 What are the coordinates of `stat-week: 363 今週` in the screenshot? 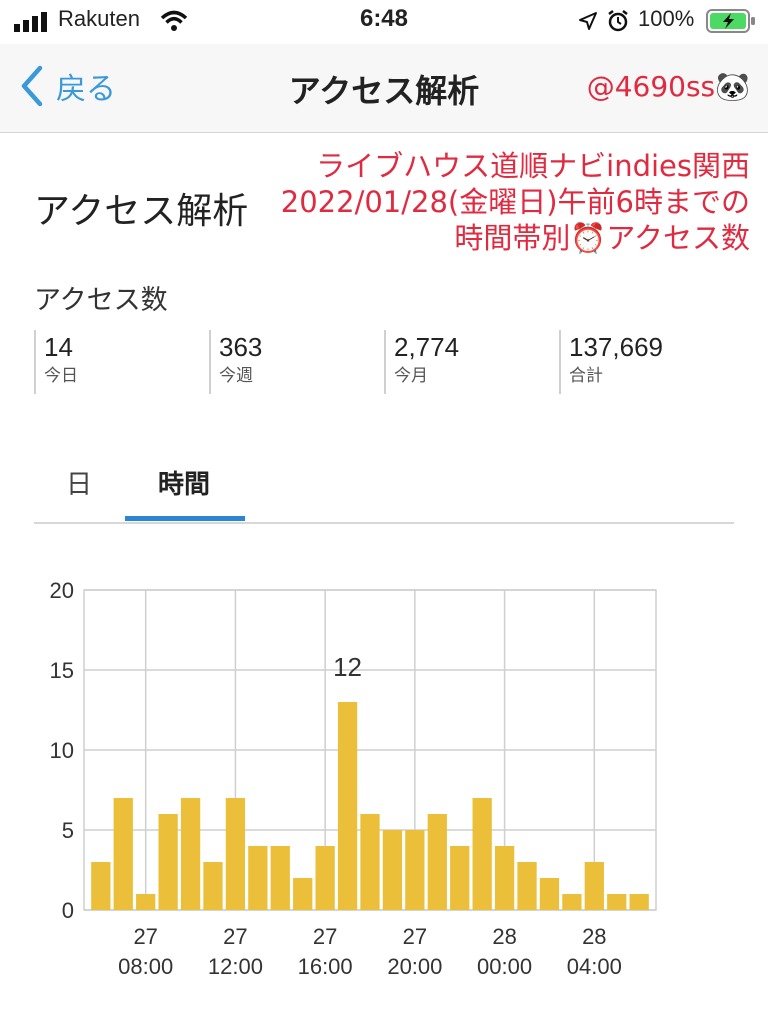 It's located at (235, 362).